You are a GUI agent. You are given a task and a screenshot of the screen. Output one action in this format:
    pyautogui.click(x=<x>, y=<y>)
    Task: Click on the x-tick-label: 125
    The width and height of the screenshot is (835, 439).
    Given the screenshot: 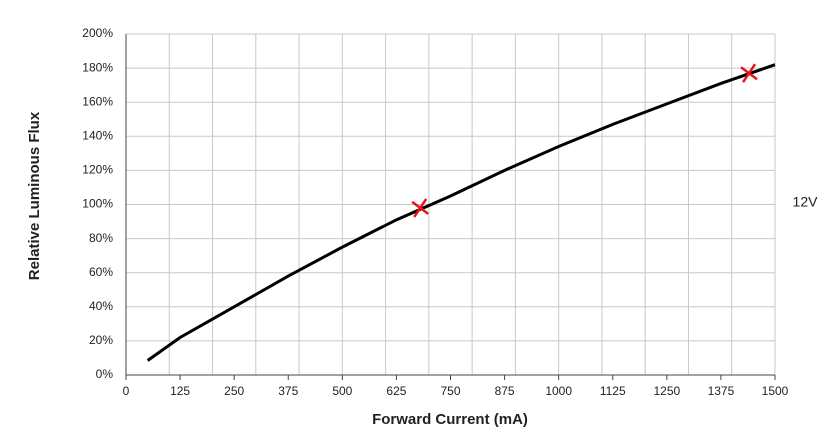 What is the action you would take?
    pyautogui.click(x=180, y=391)
    